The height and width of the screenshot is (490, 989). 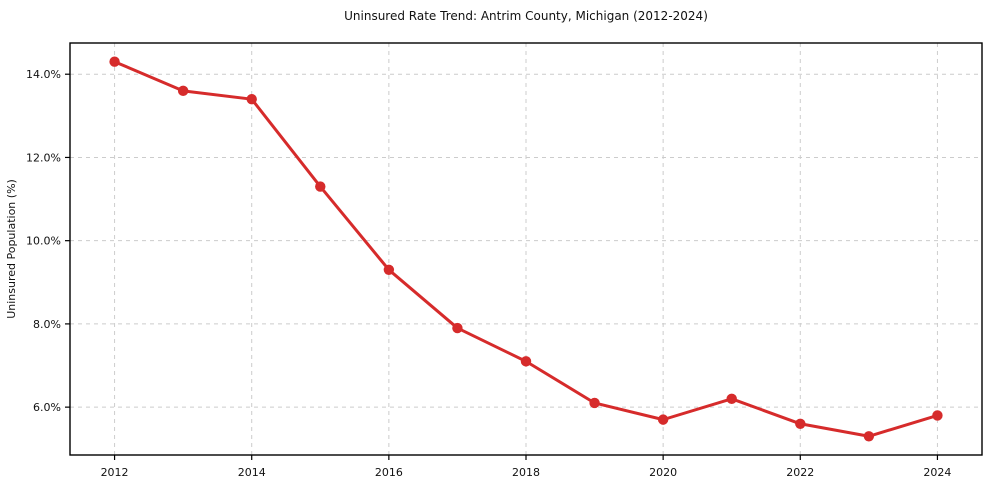 I want to click on x-tick-label: 2014, so click(x=252, y=472).